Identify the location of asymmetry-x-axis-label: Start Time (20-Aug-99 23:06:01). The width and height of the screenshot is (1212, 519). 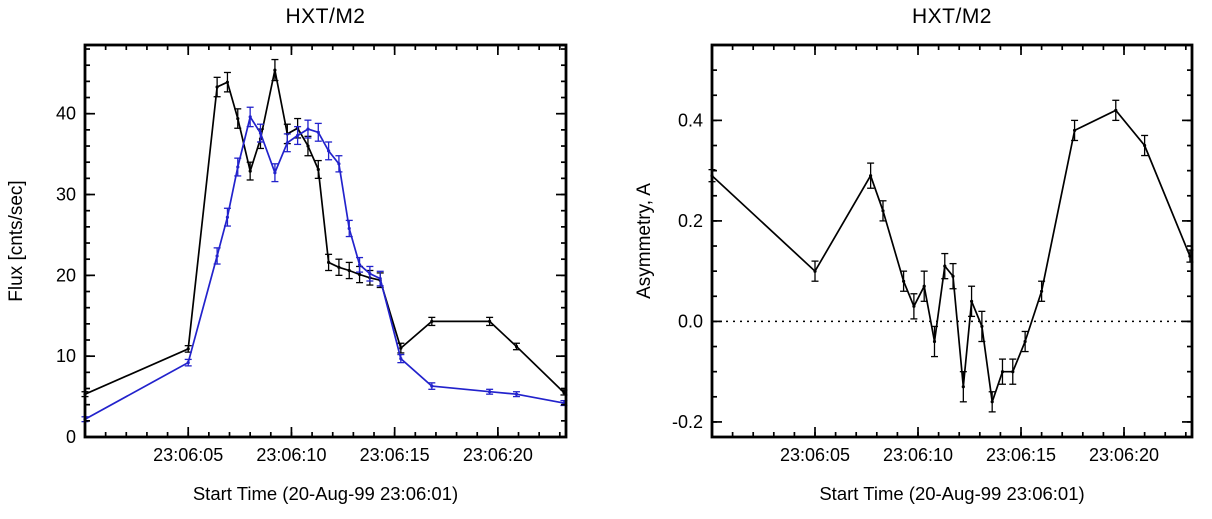
(952, 493).